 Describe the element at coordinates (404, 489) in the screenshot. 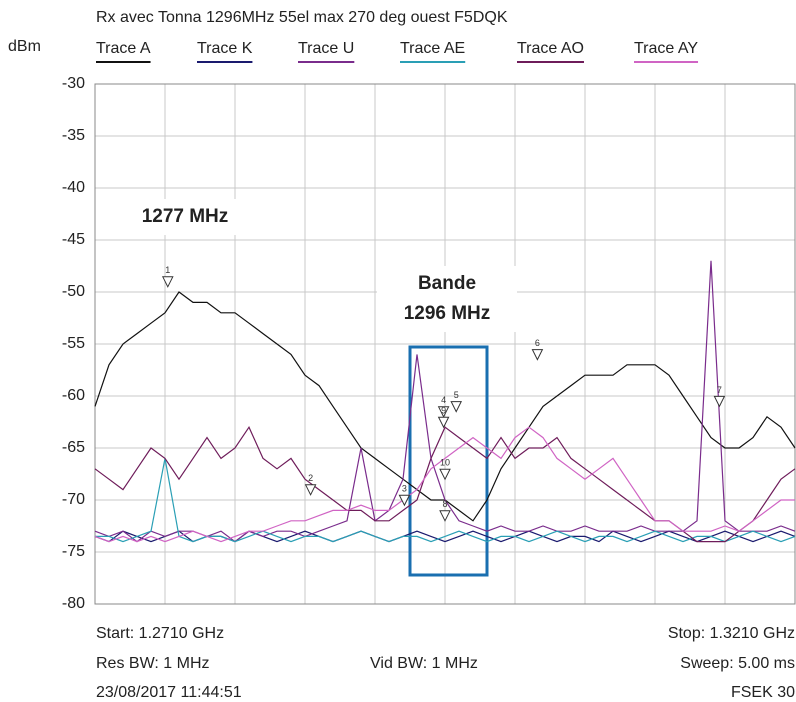

I see `marker-label: 3` at that location.